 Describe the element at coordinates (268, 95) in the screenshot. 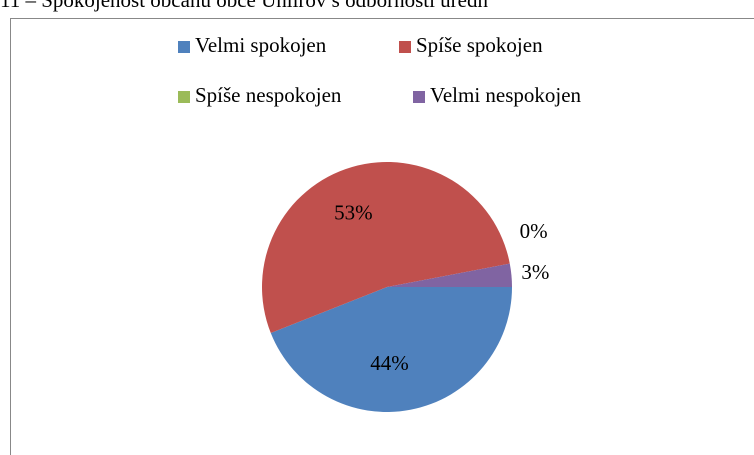

I see `legend-label: Spíše nespokojen` at that location.